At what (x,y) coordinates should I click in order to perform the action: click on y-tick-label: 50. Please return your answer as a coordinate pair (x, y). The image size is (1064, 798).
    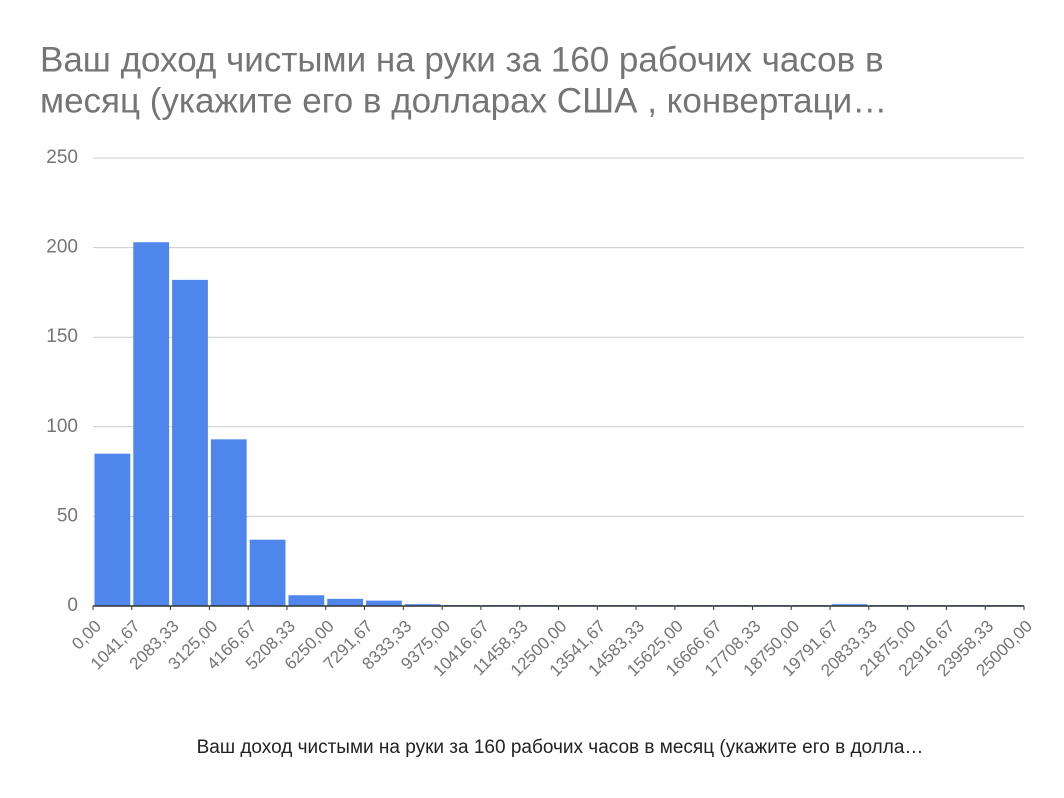
    Looking at the image, I should click on (67, 515).